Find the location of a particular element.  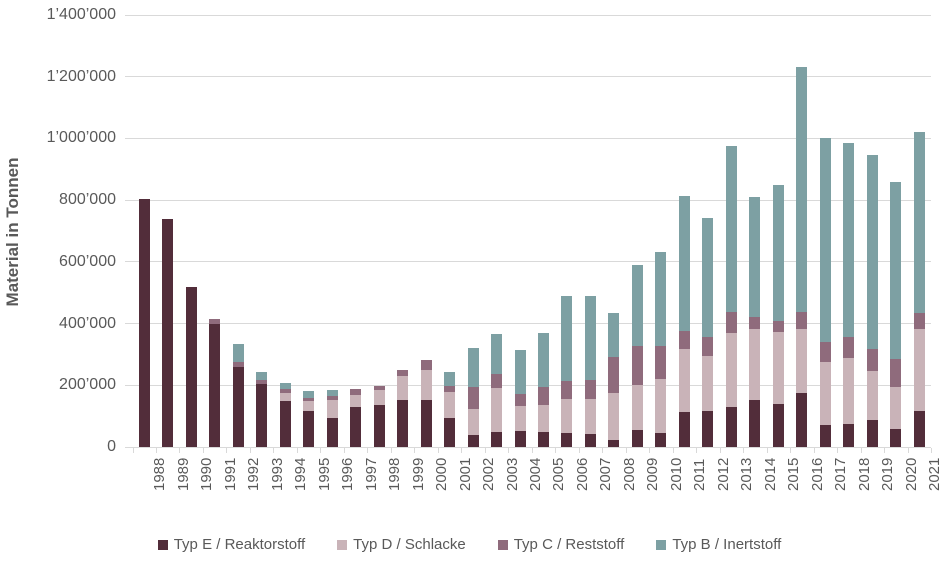

x-tick-label: 2021 is located at coordinates (932, 474).